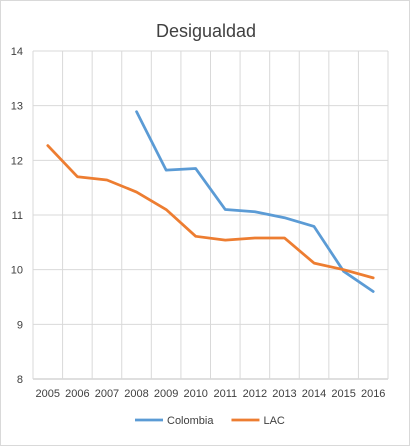 The height and width of the screenshot is (447, 410). What do you see at coordinates (284, 394) in the screenshot?
I see `x-tick-label: 2013` at bounding box center [284, 394].